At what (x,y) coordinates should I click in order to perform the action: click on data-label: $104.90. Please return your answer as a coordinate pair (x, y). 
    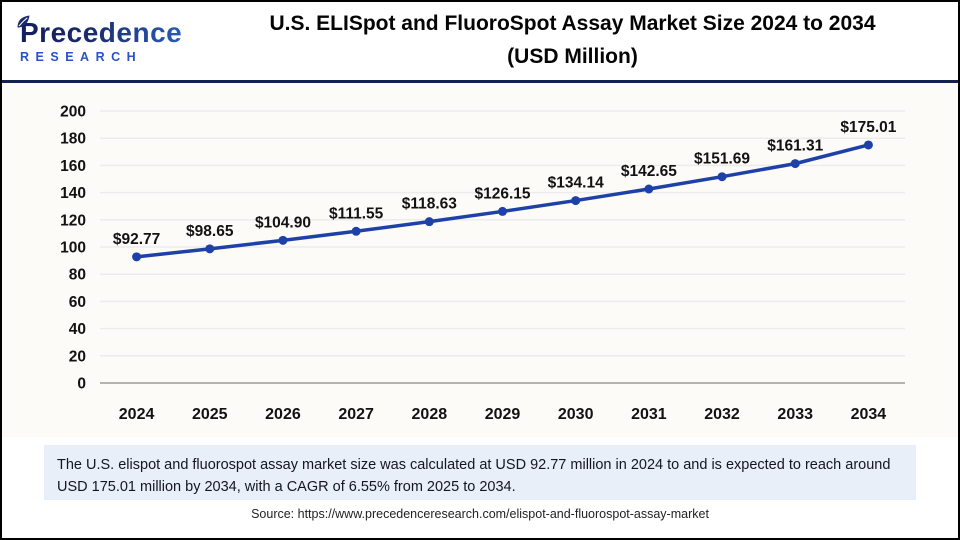
    Looking at the image, I should click on (283, 222).